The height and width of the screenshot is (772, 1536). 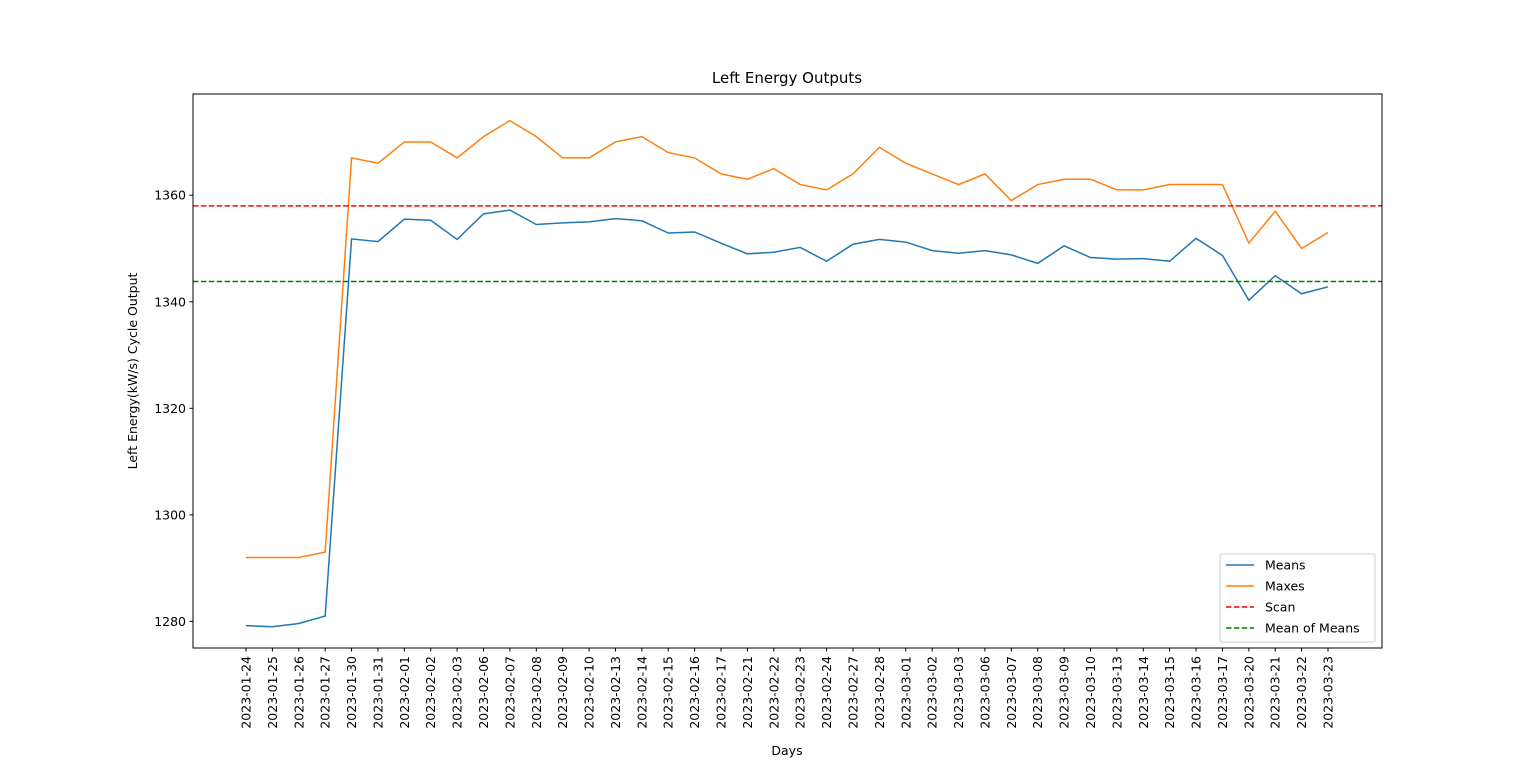 What do you see at coordinates (721, 692) in the screenshot?
I see `x-tick-label: 2023-02-17` at bounding box center [721, 692].